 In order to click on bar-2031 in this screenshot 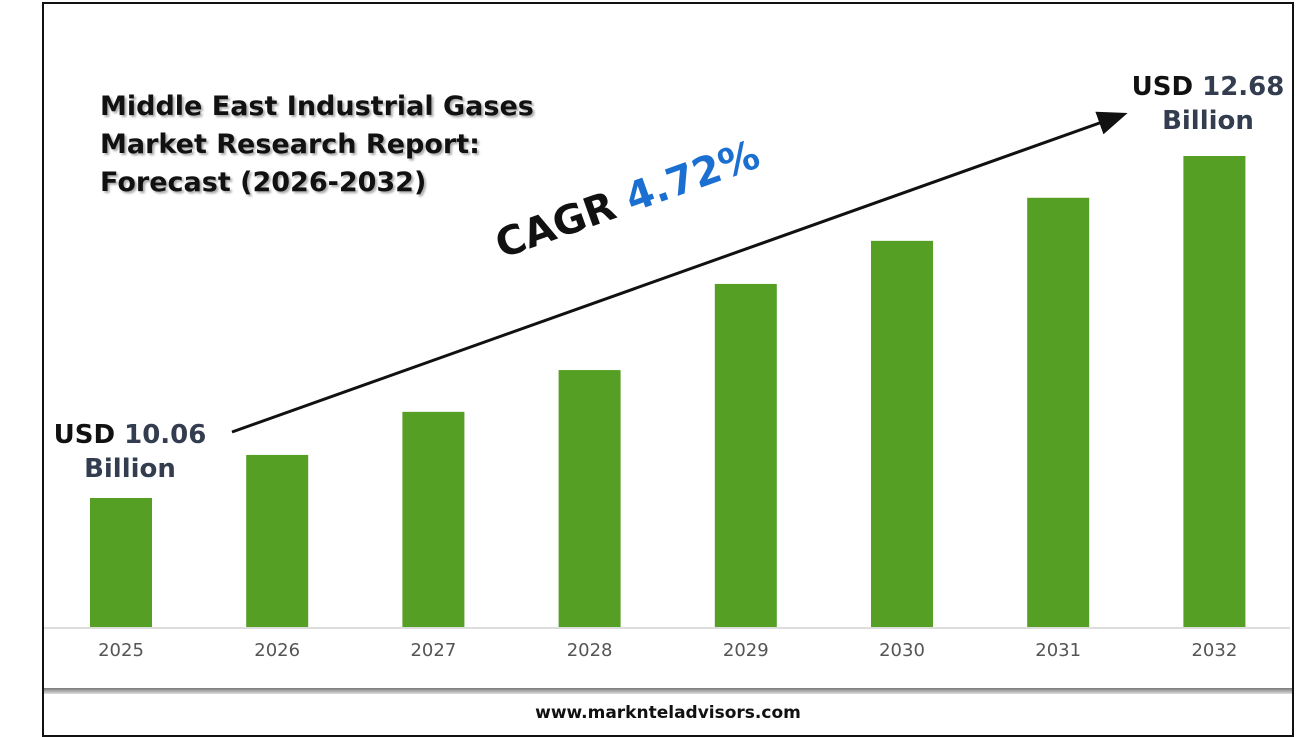, I will do `click(1058, 412)`.